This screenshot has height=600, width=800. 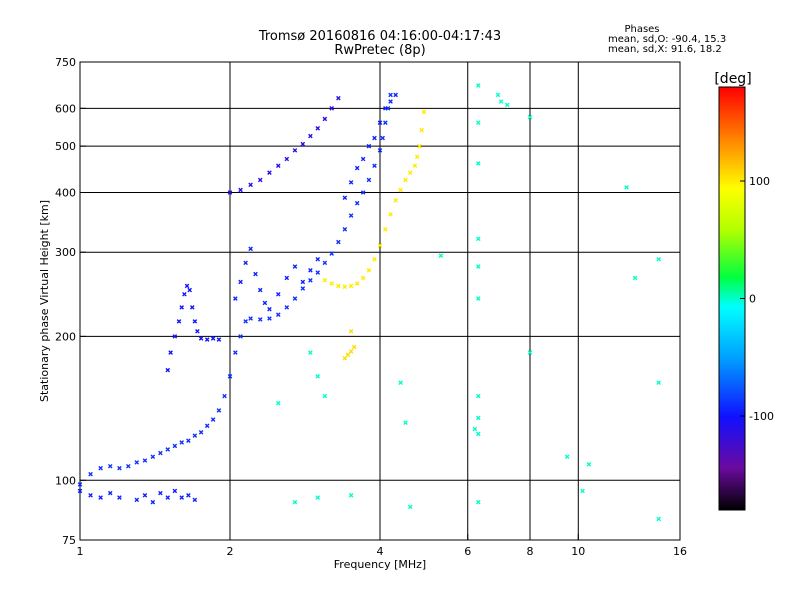 I want to click on stats-x-mode: mean, sd,X: 91.6, 18.2, so click(x=665, y=49).